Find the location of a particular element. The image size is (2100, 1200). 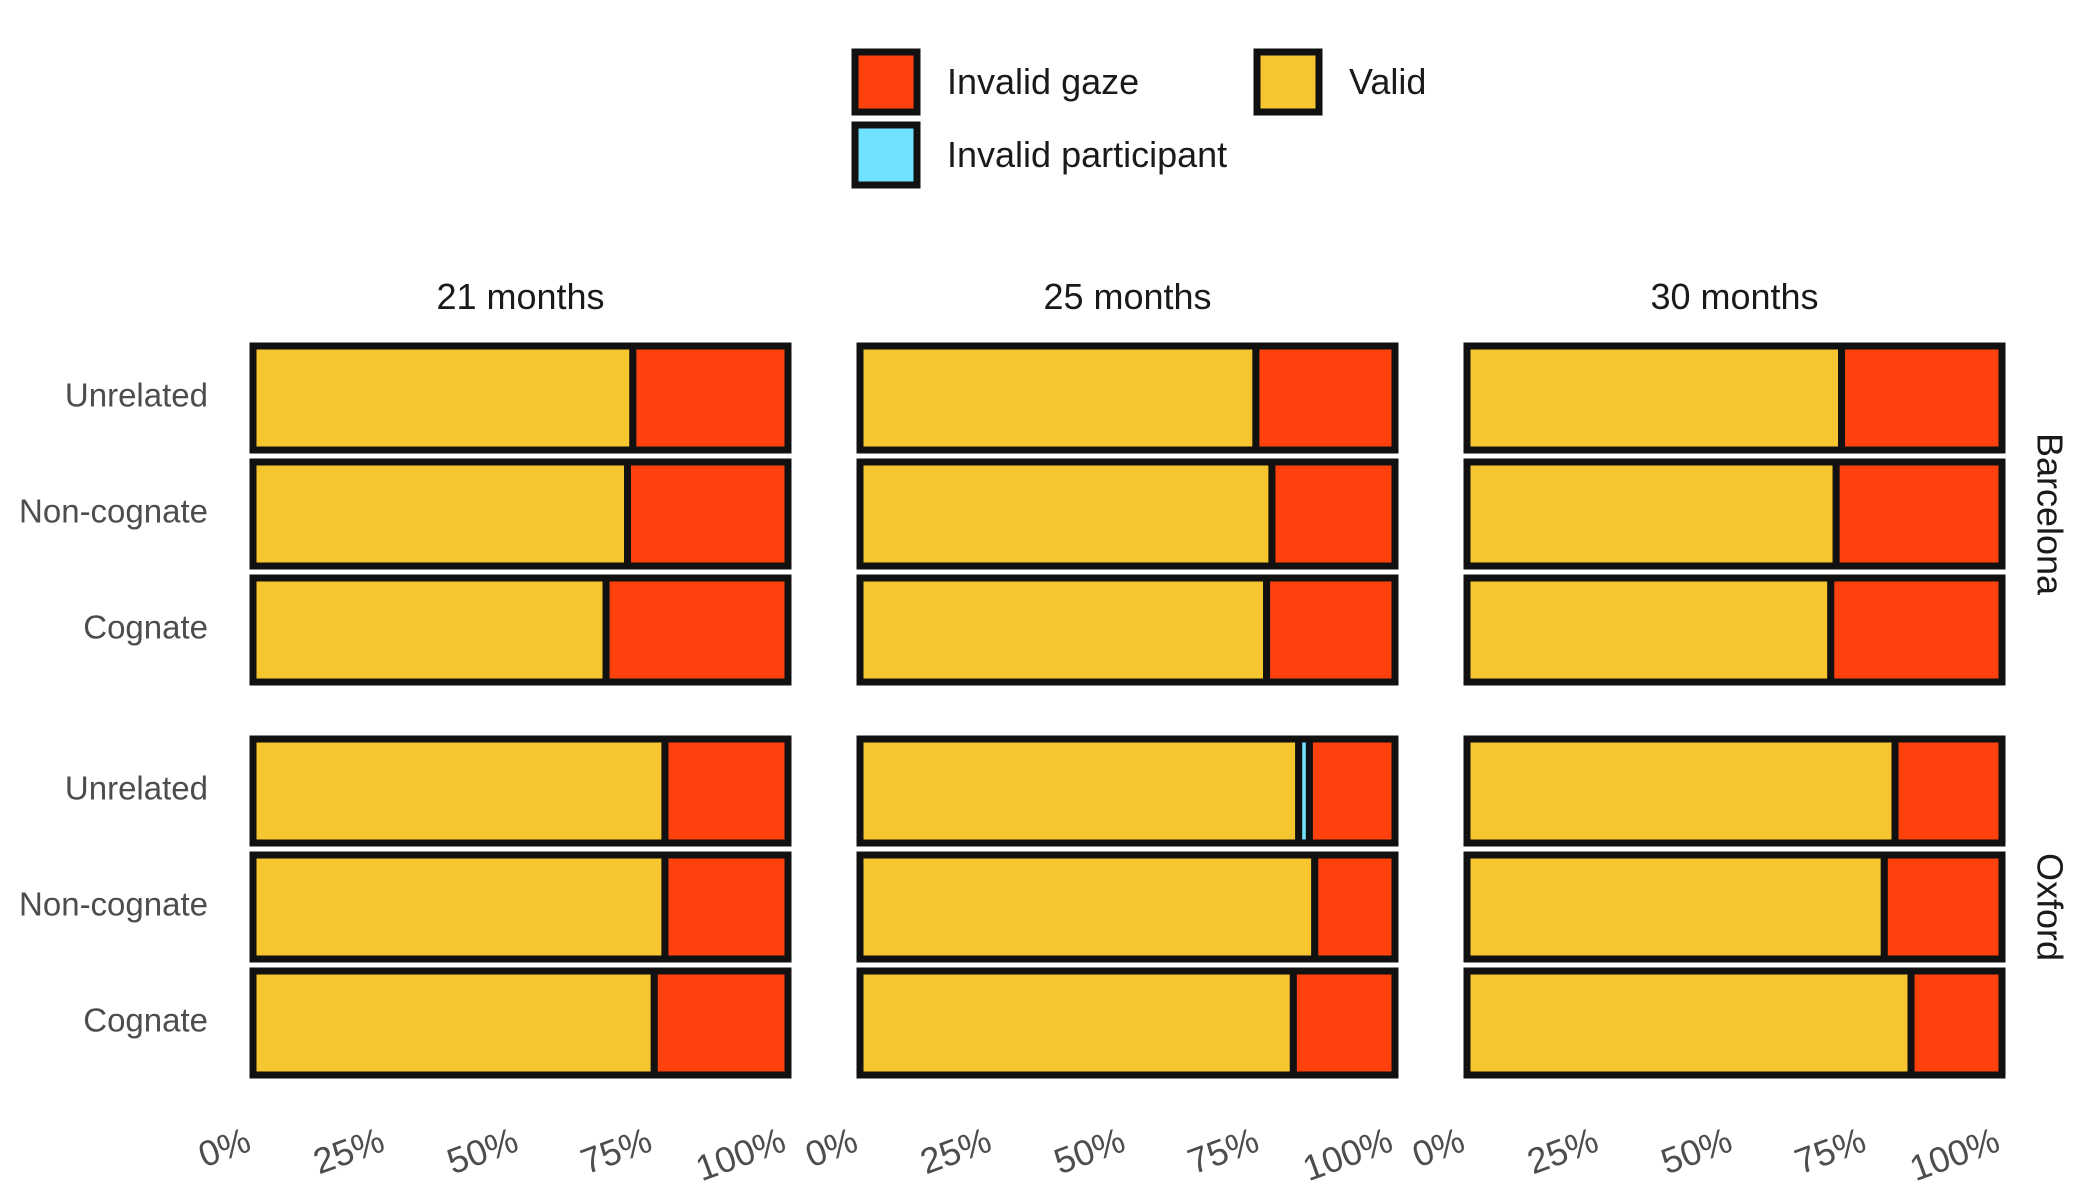

bar-25-months-barcelona-unrelated-valid is located at coordinates (1058, 398).